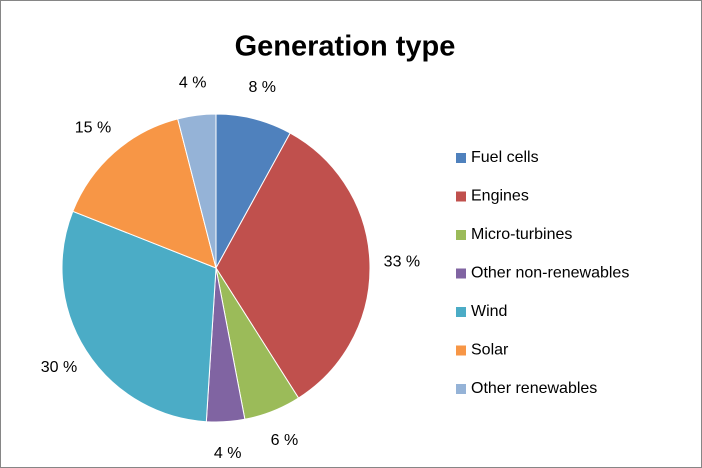 The width and height of the screenshot is (702, 468). I want to click on data-label: 6 %, so click(285, 440).